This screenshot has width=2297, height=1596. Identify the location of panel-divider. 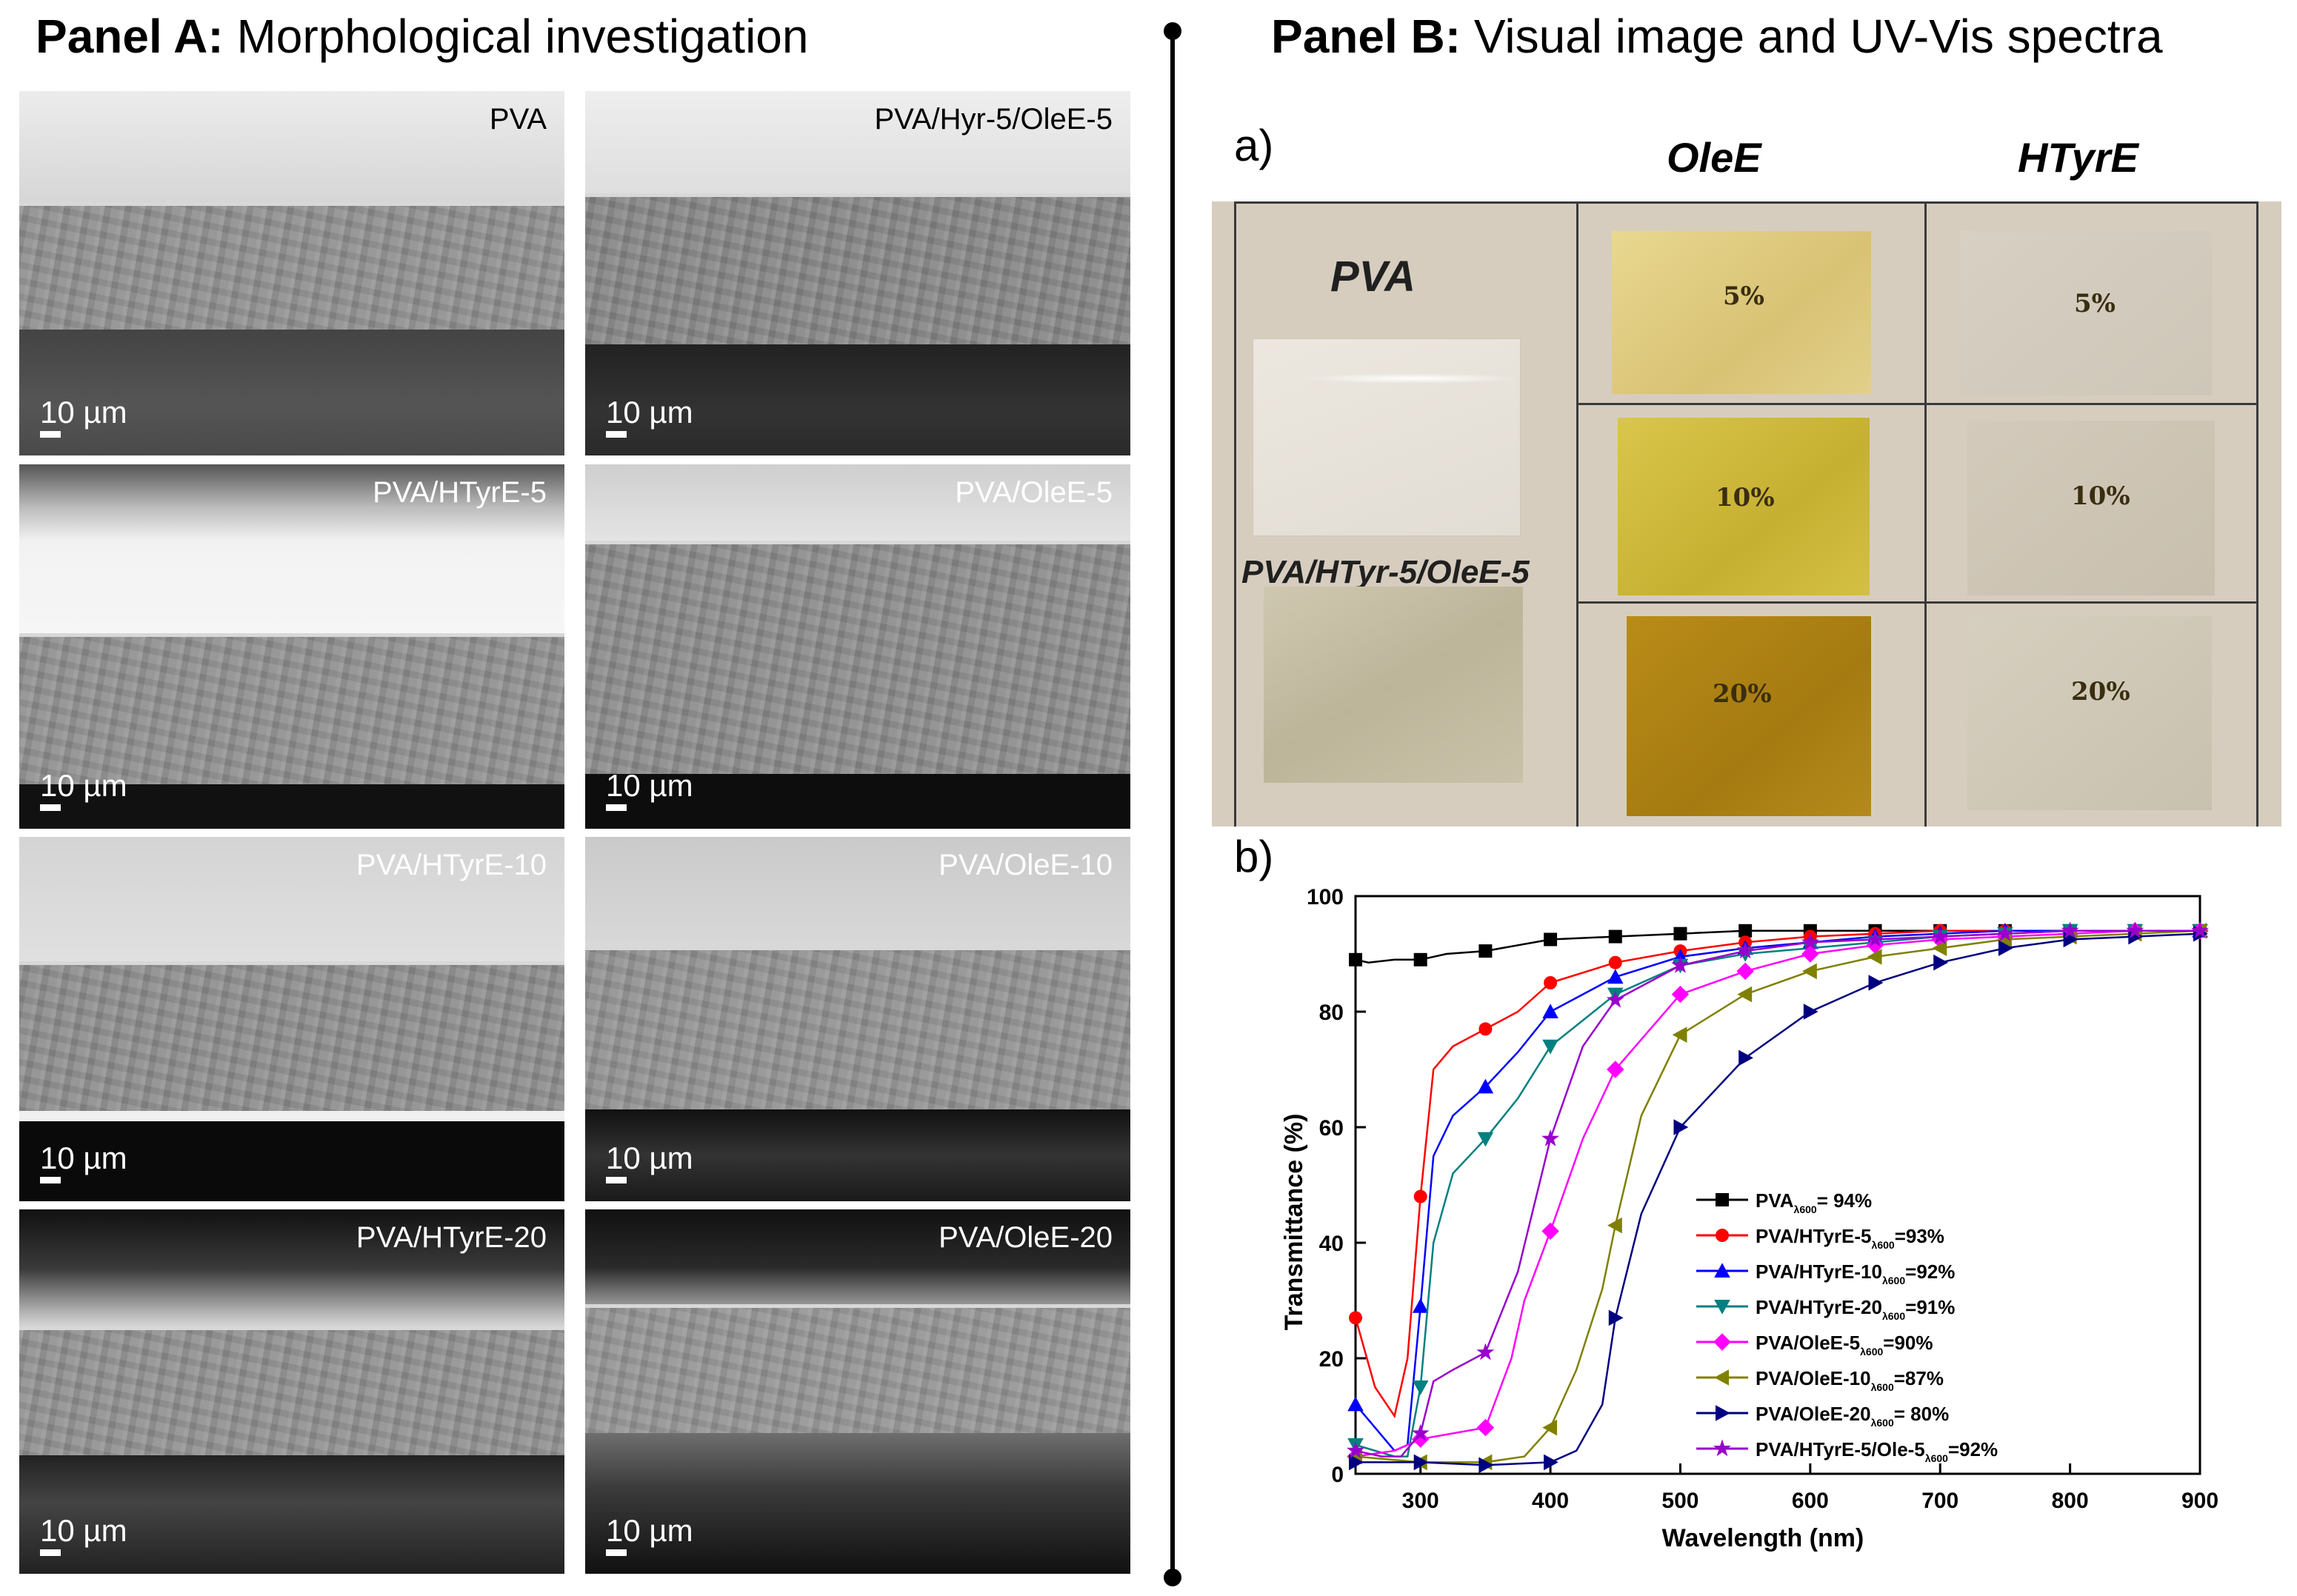
(1172, 803).